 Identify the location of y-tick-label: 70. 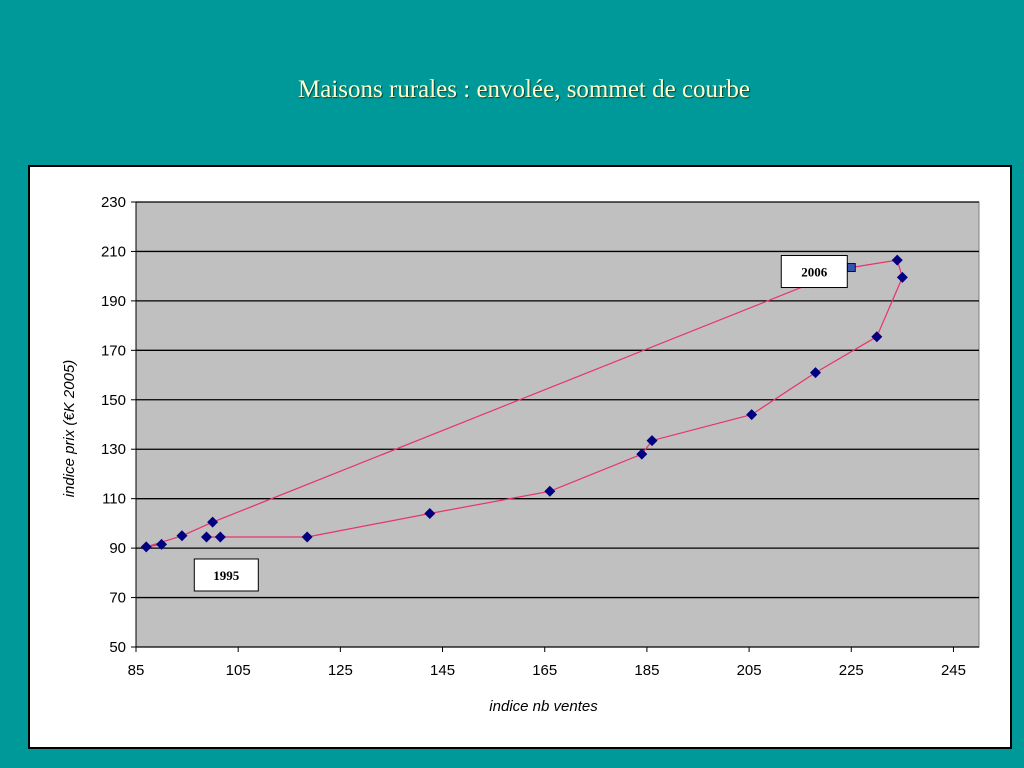
(117, 598).